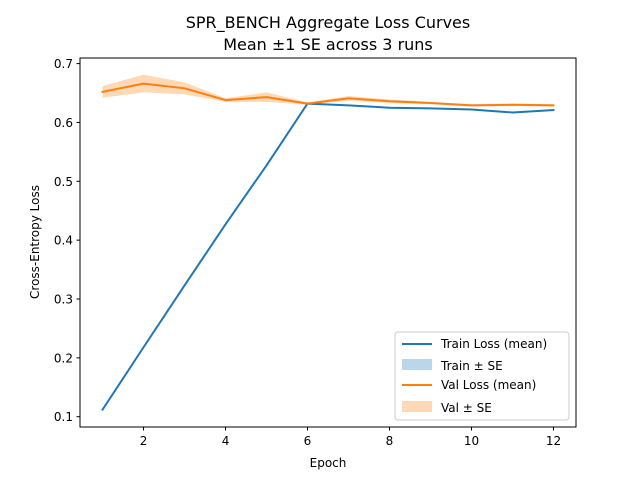 The image size is (640, 480). What do you see at coordinates (63, 241) in the screenshot?
I see `y-tick-label: 0.4` at bounding box center [63, 241].